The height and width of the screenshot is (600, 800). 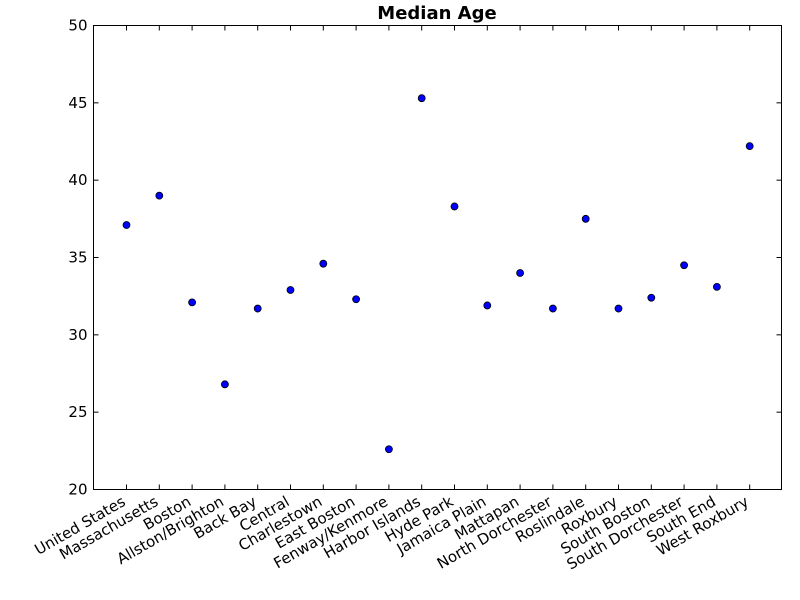 What do you see at coordinates (77, 103) in the screenshot?
I see `y-tick-label: 45` at bounding box center [77, 103].